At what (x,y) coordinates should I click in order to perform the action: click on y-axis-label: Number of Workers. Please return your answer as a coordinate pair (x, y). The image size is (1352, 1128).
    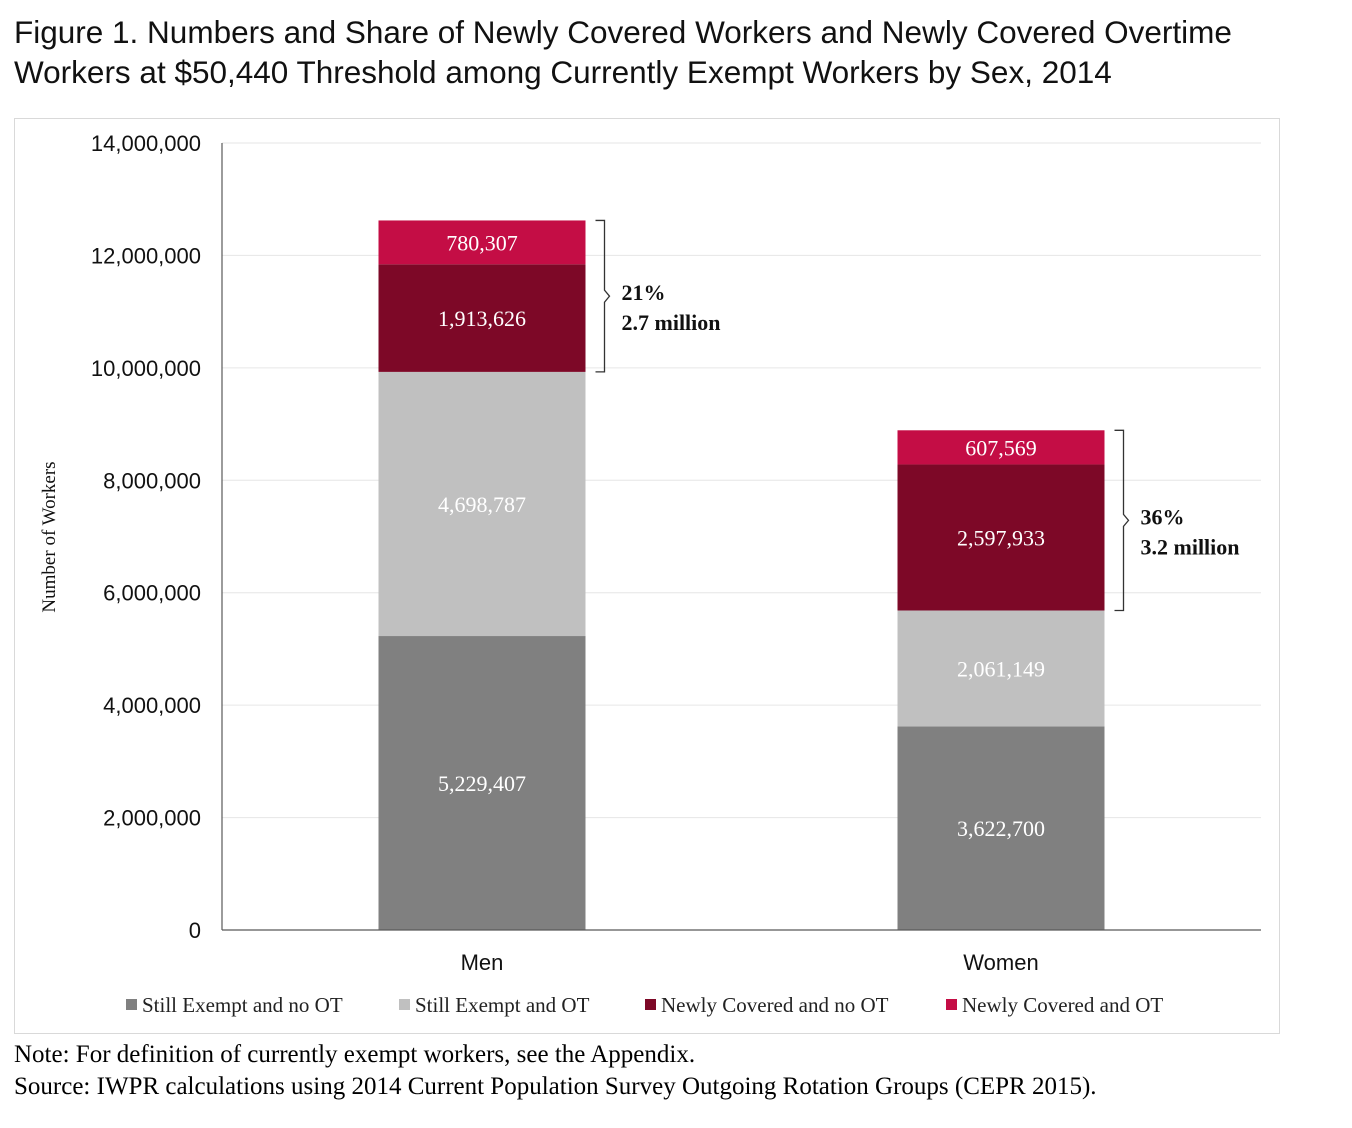
    Looking at the image, I should click on (49, 536).